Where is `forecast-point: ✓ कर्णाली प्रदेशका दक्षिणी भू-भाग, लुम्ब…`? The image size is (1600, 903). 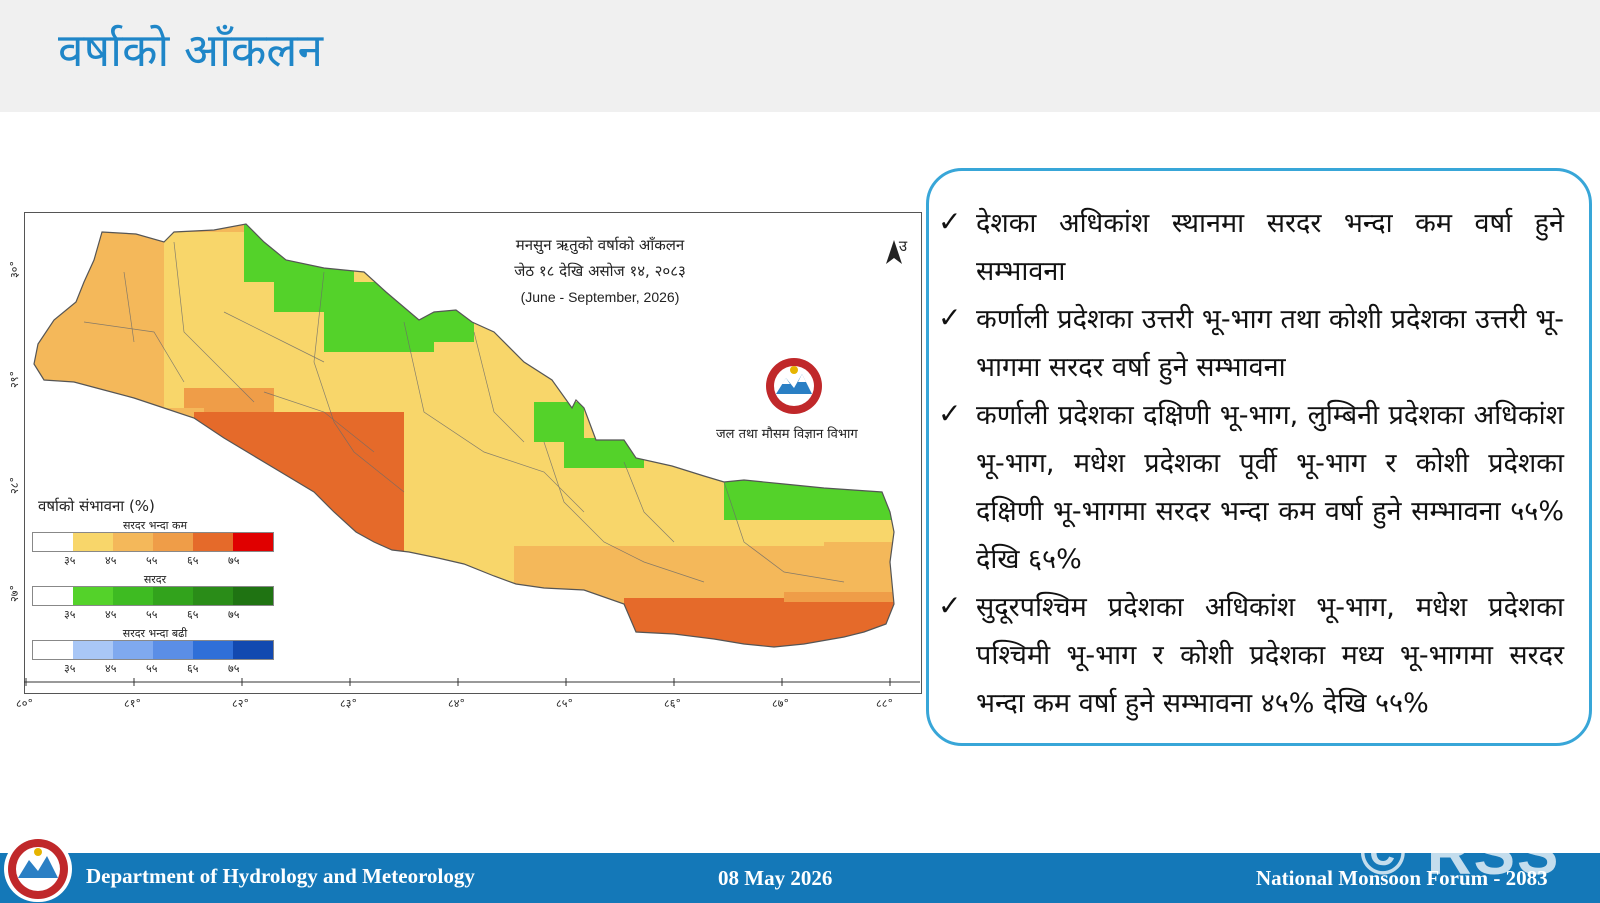
forecast-point: ✓ कर्णाली प्रदेशका दक्षिणी भू-भाग, लुम्ब… is located at coordinates (1251, 488).